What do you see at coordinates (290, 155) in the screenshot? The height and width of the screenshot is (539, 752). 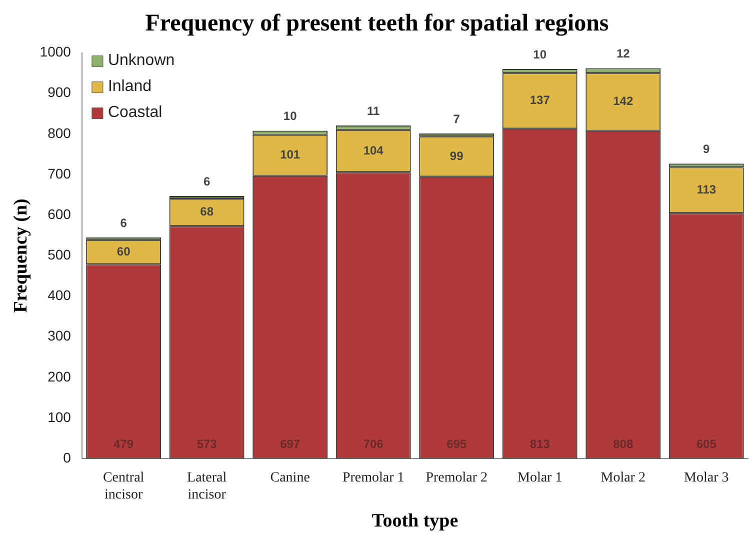 I see `data-label: 101` at bounding box center [290, 155].